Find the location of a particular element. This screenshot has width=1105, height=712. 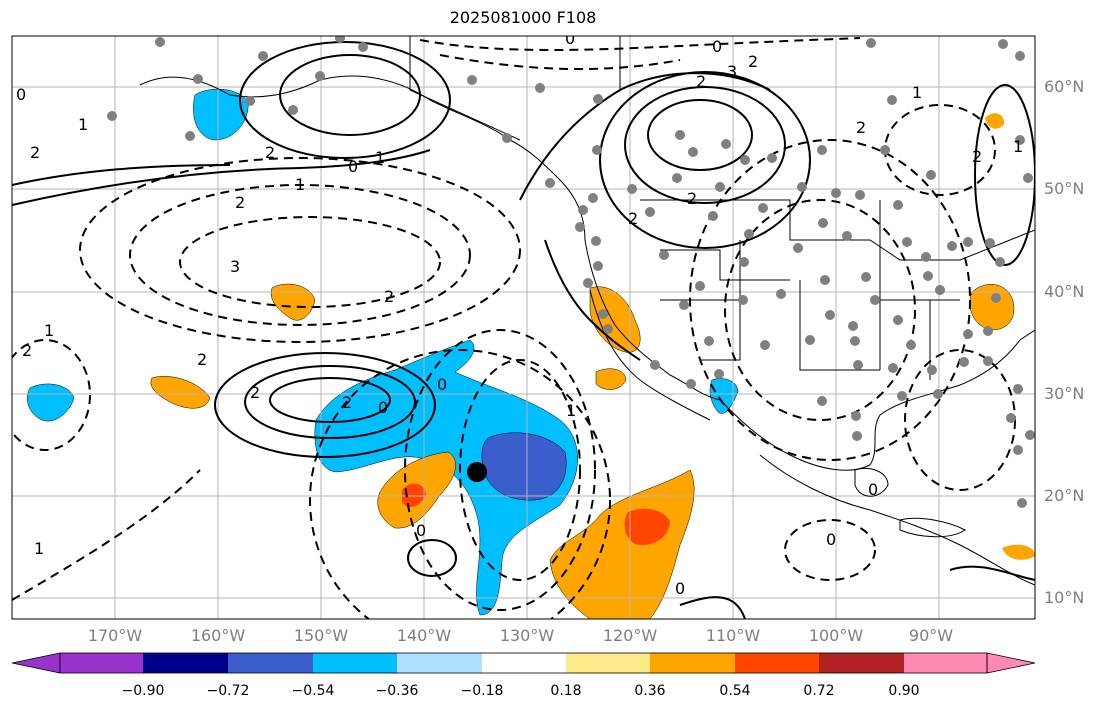

colorbar-tick-label: 0.72 is located at coordinates (819, 691).